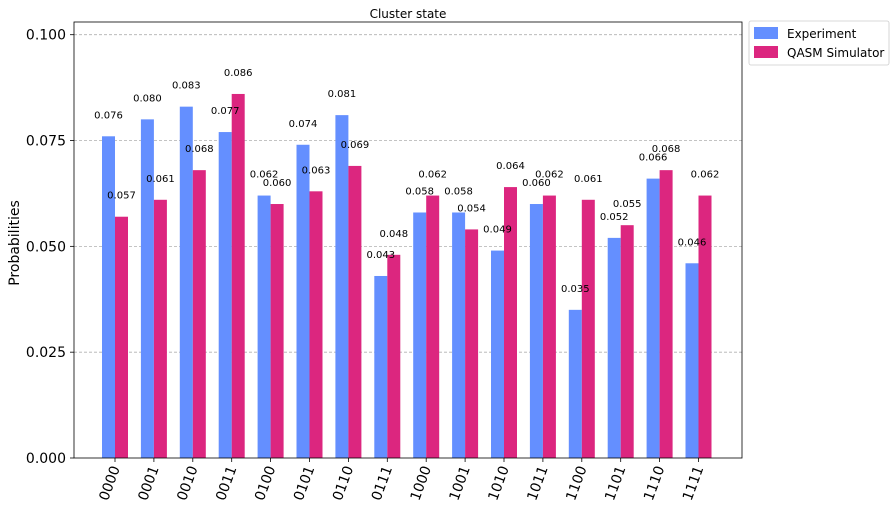 The width and height of the screenshot is (896, 510). Describe the element at coordinates (460, 483) in the screenshot. I see `x-tick-label: 1001` at that location.